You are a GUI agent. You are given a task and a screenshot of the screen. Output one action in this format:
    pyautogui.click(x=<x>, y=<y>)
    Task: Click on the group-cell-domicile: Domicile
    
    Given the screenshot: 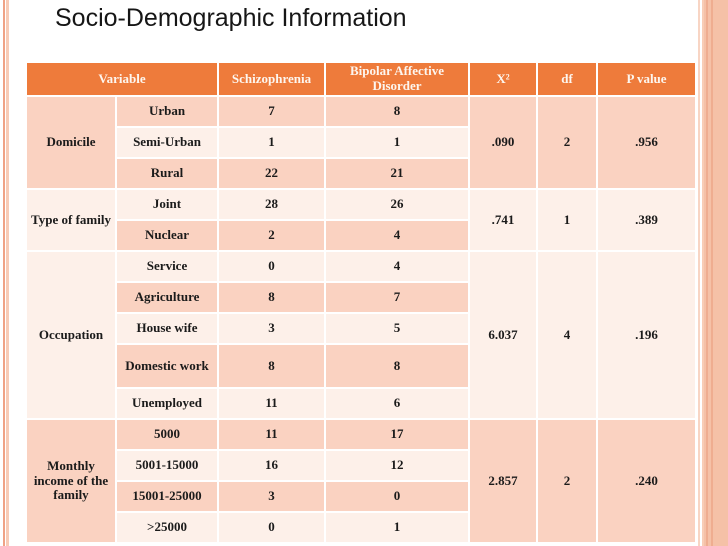 What is the action you would take?
    pyautogui.click(x=71, y=142)
    